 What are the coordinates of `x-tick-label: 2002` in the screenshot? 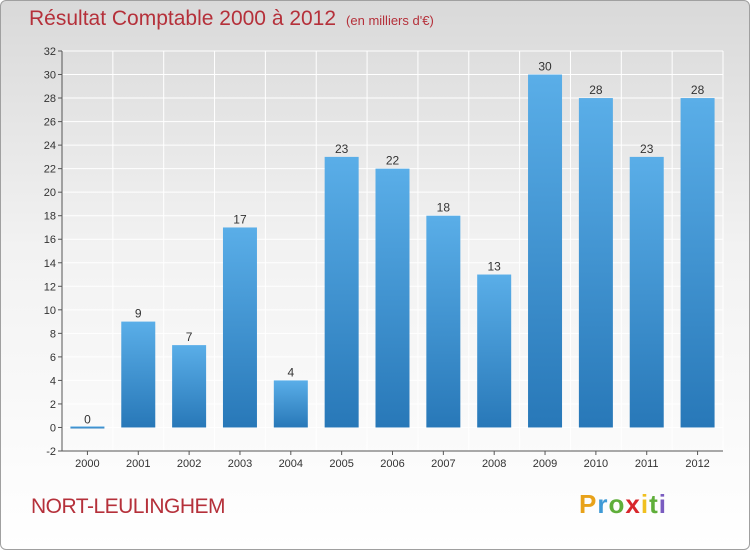 It's located at (189, 464).